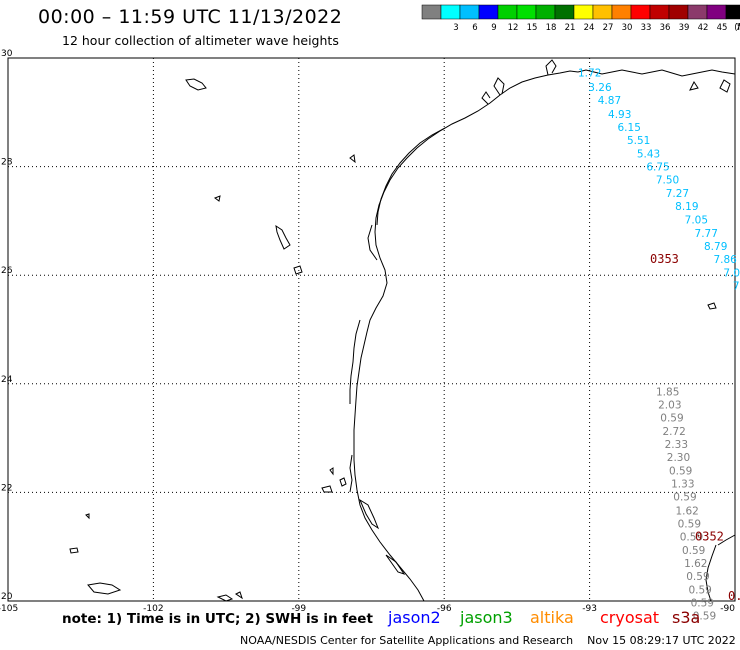  I want to click on longitude-tick: -90, so click(727, 609).